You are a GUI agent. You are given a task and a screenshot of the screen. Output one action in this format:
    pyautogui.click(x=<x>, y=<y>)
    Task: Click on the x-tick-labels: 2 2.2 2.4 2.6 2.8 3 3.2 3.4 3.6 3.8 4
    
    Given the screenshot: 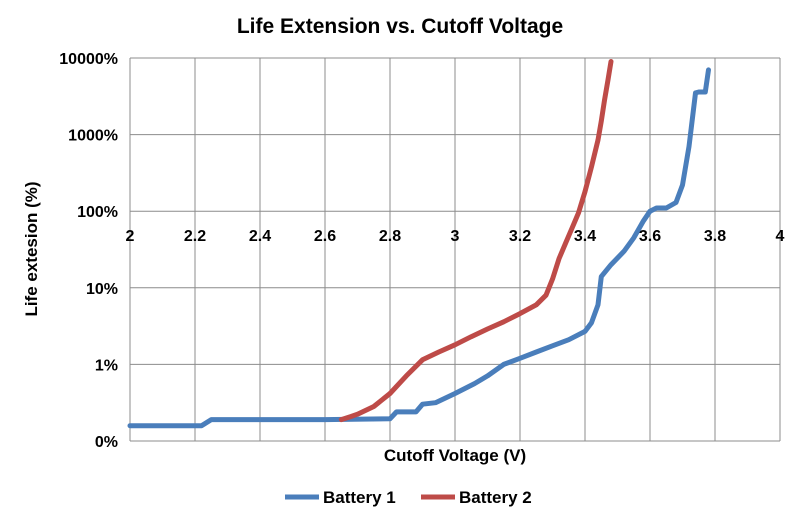 What is the action you would take?
    pyautogui.click(x=455, y=236)
    